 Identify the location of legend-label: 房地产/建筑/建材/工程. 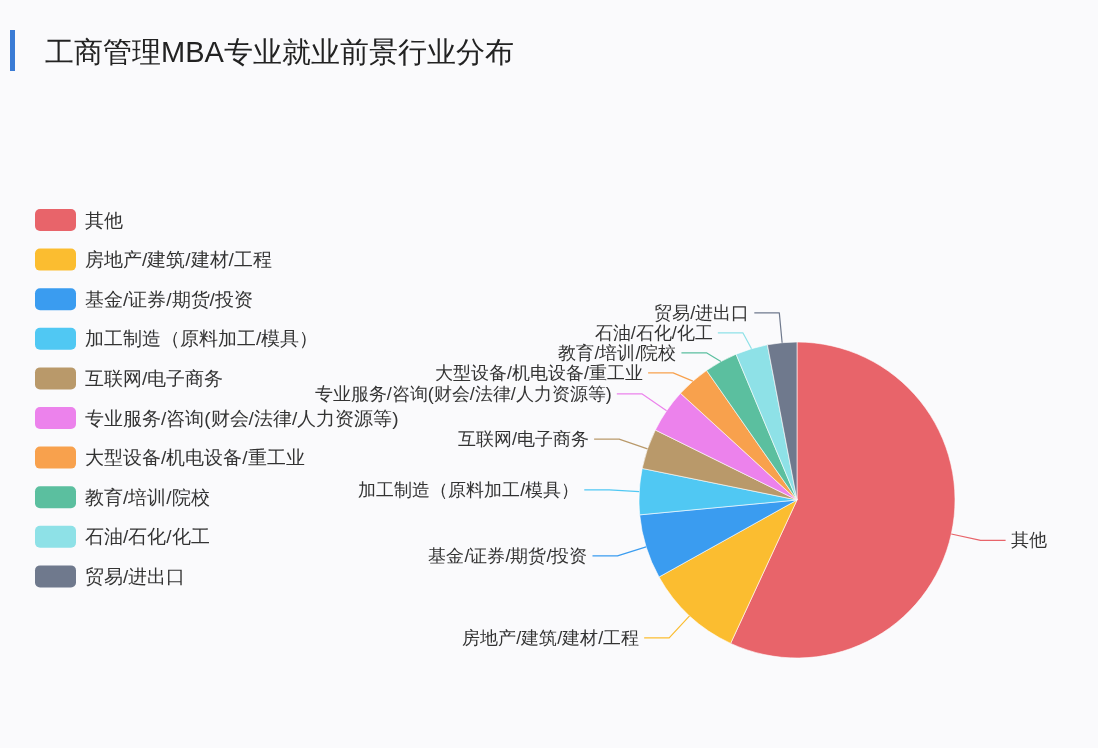
(178, 260).